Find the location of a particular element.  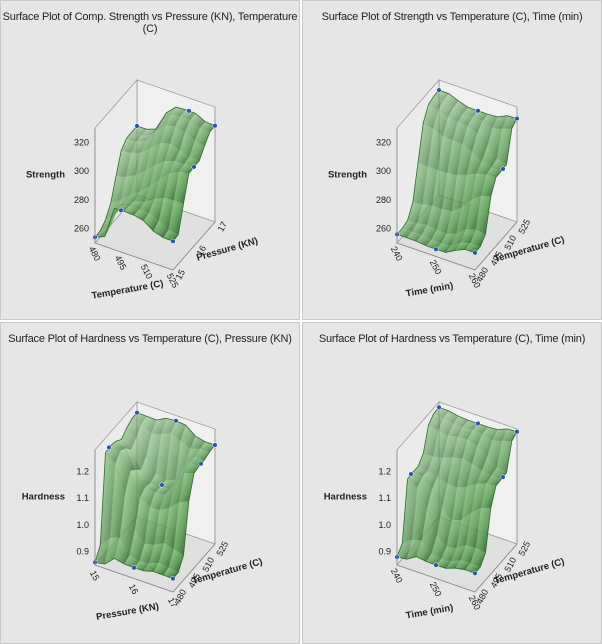

y-axis-label: Pressure (KN) is located at coordinates (227, 250).